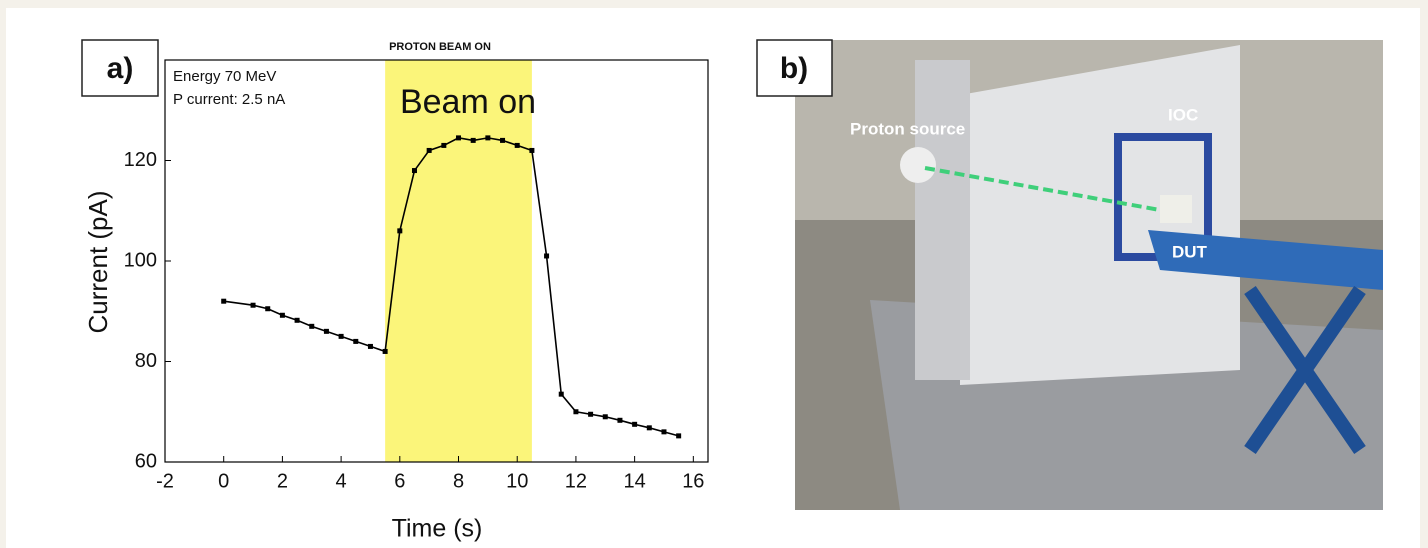 Image resolution: width=1428 pixels, height=548 pixels. Describe the element at coordinates (468, 102) in the screenshot. I see `annotation: Beam on` at that location.